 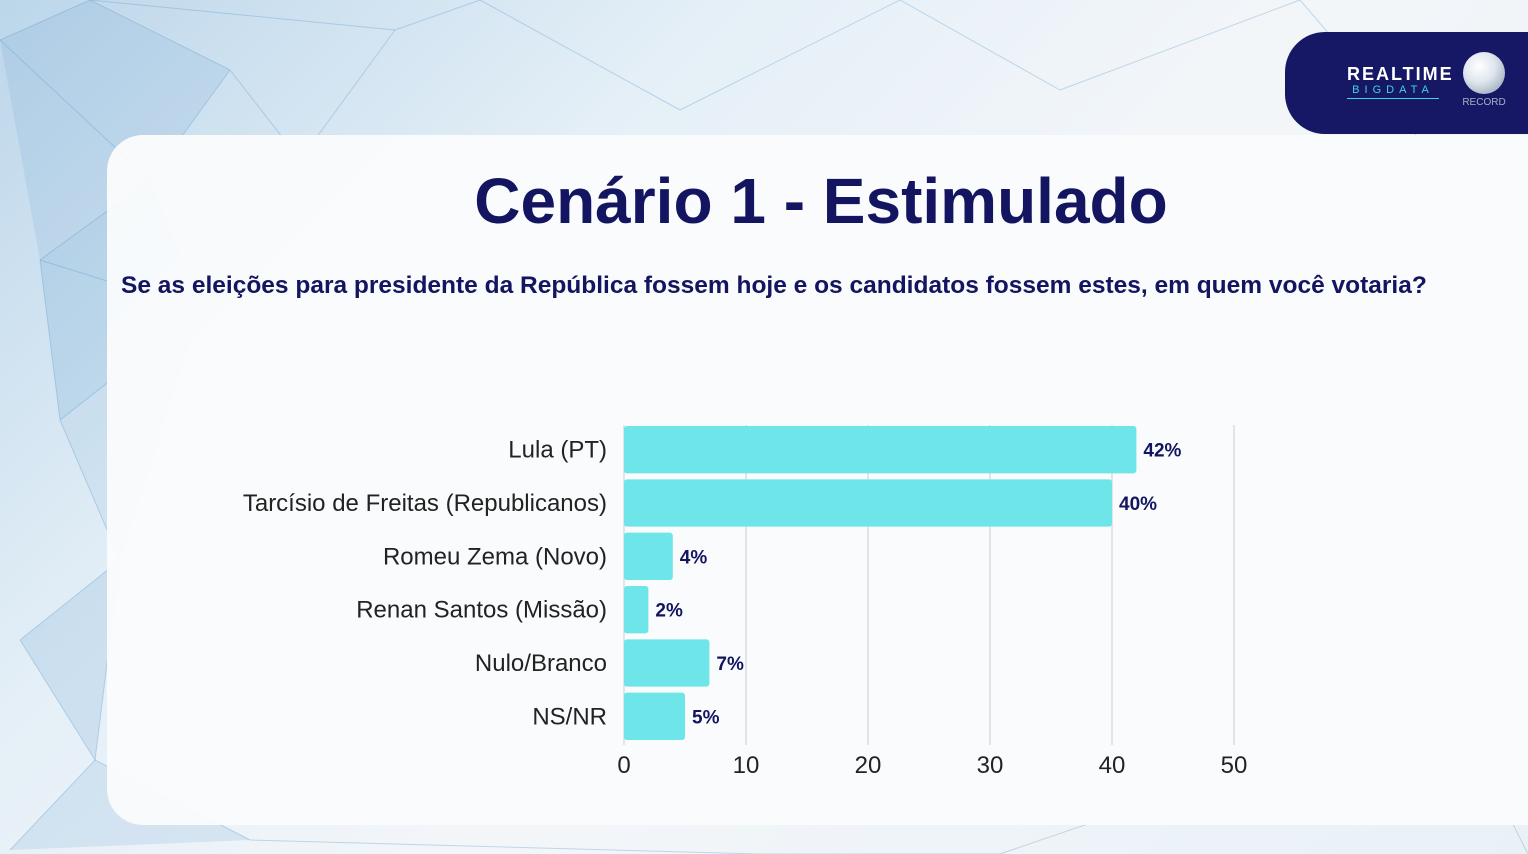 What do you see at coordinates (557, 450) in the screenshot?
I see `category-label: Lula (PT)` at bounding box center [557, 450].